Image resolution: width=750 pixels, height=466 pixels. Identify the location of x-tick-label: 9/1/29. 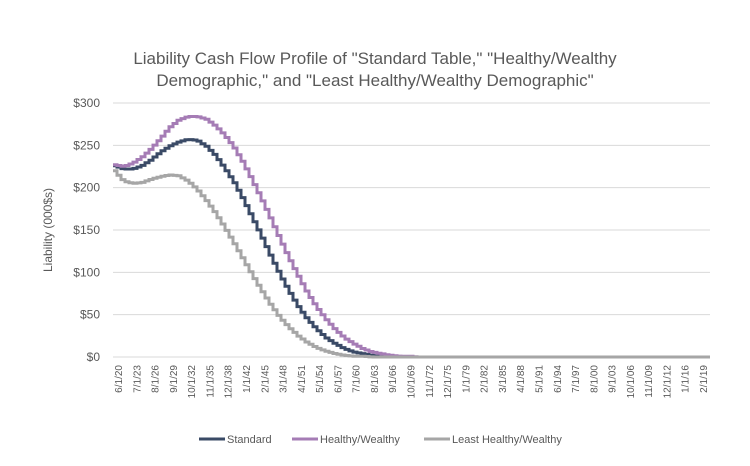
(174, 379).